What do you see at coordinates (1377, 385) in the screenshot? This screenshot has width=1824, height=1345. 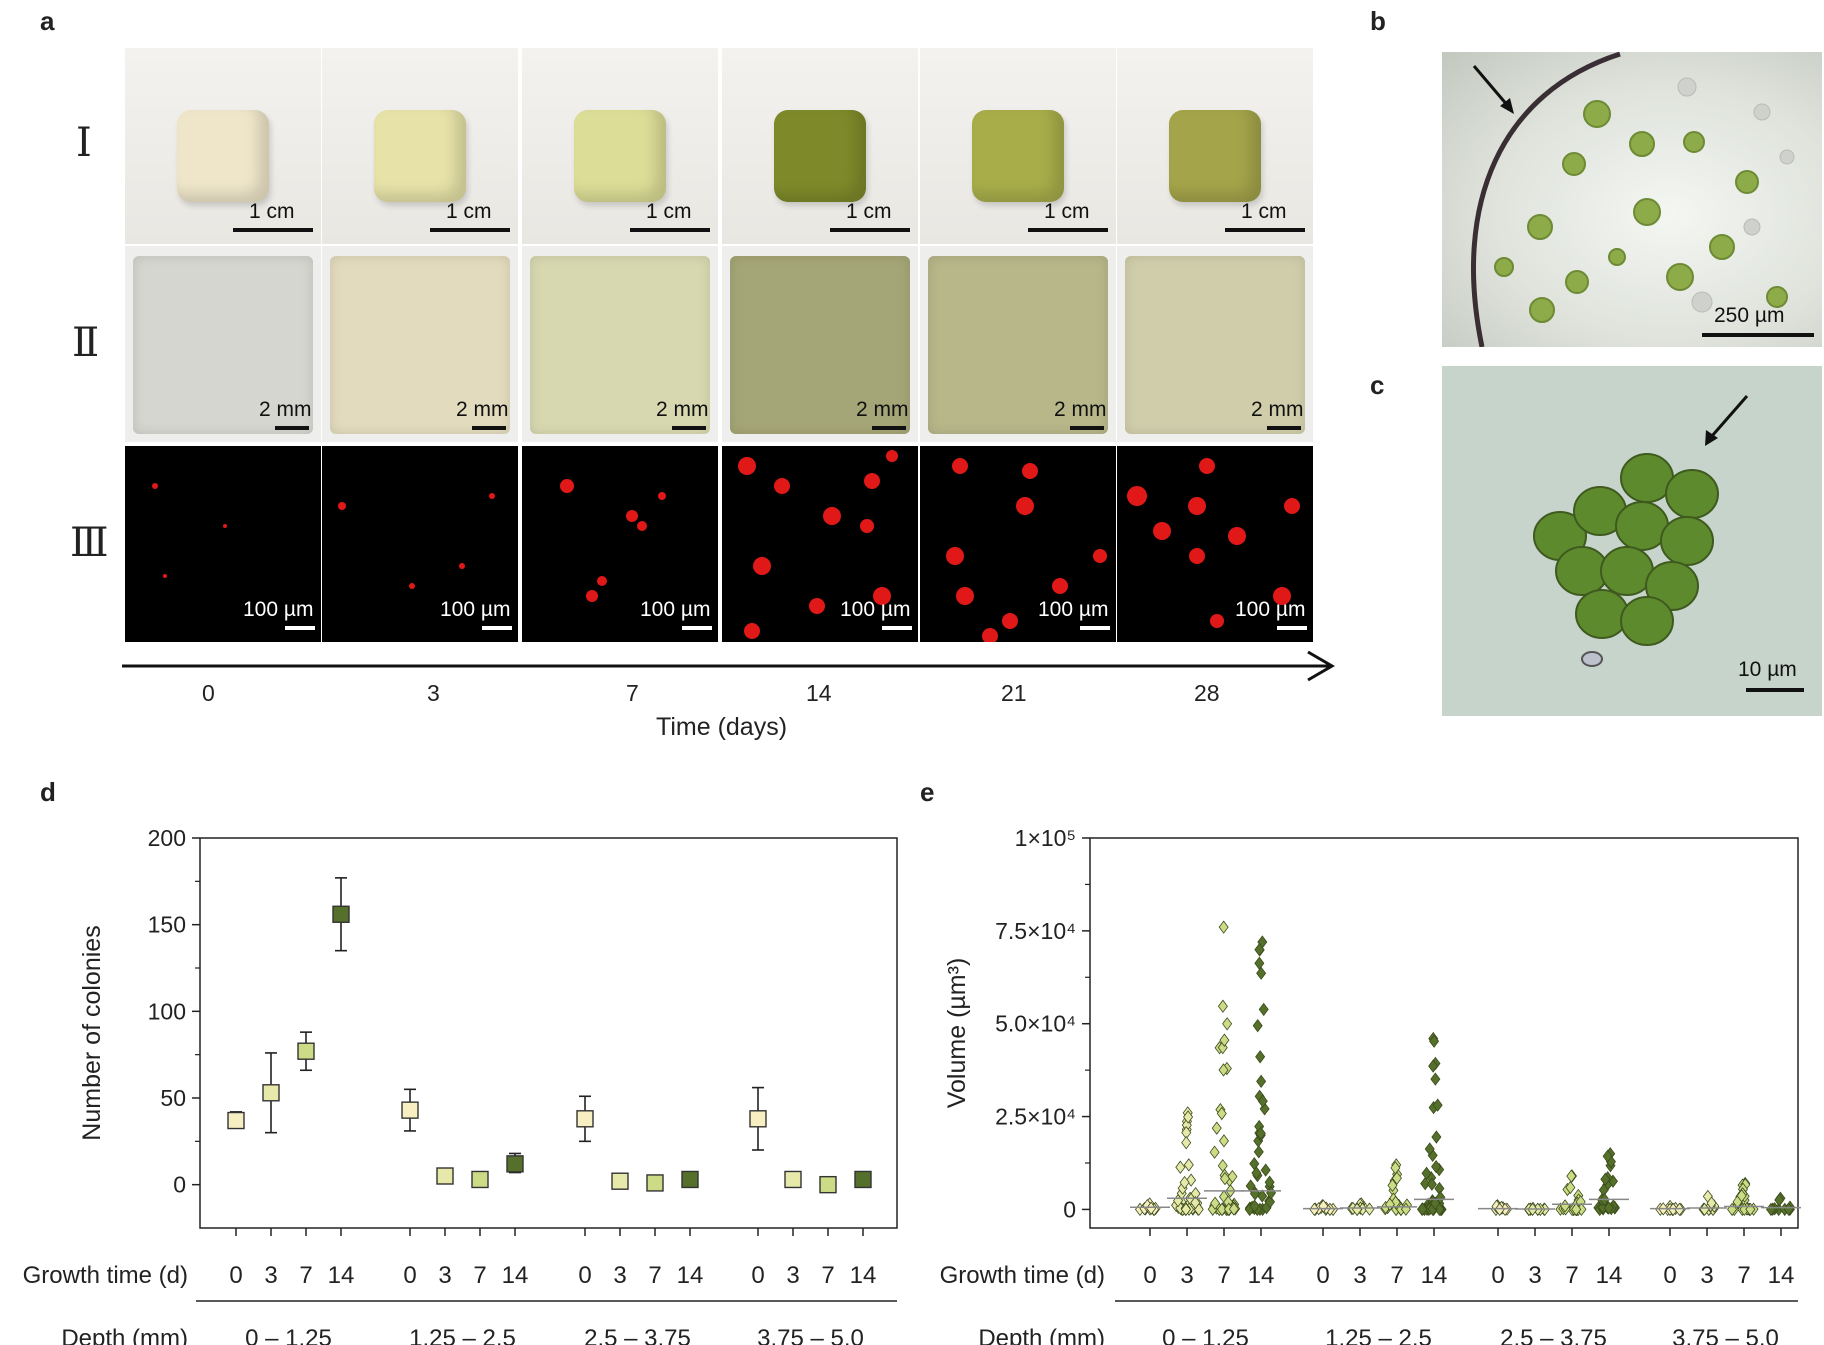 I see `panel-letter-c: c` at bounding box center [1377, 385].